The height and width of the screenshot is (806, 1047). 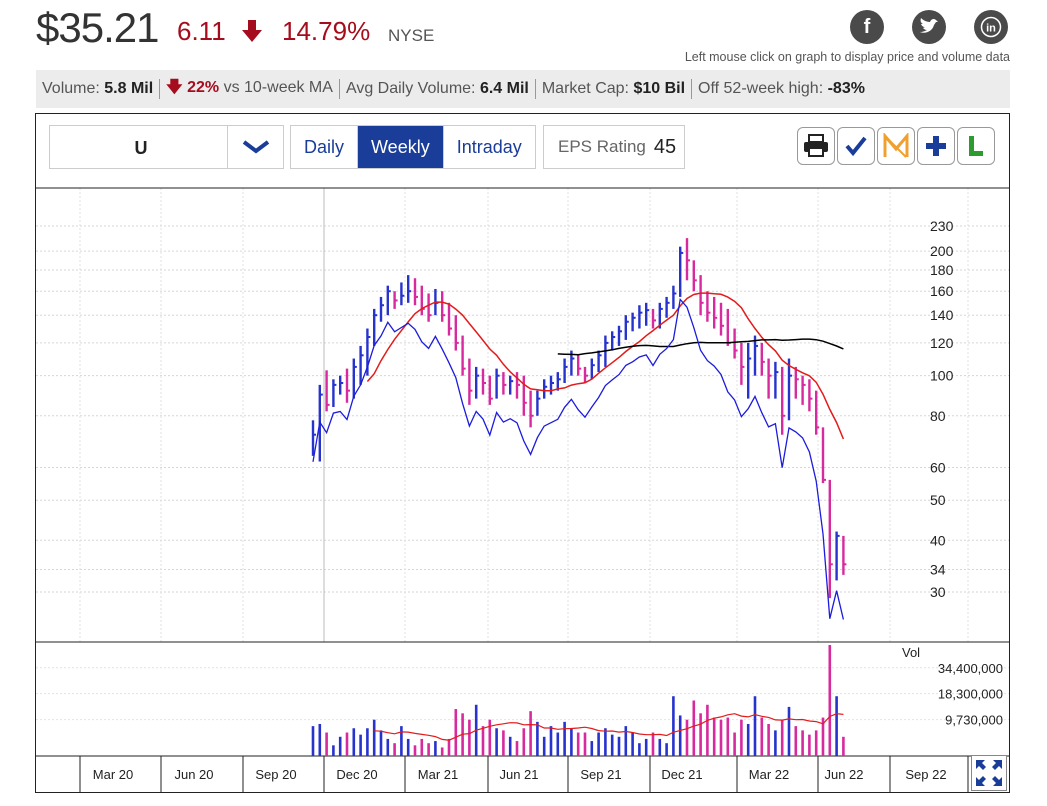 I want to click on price-tick-label: 60, so click(x=938, y=467).